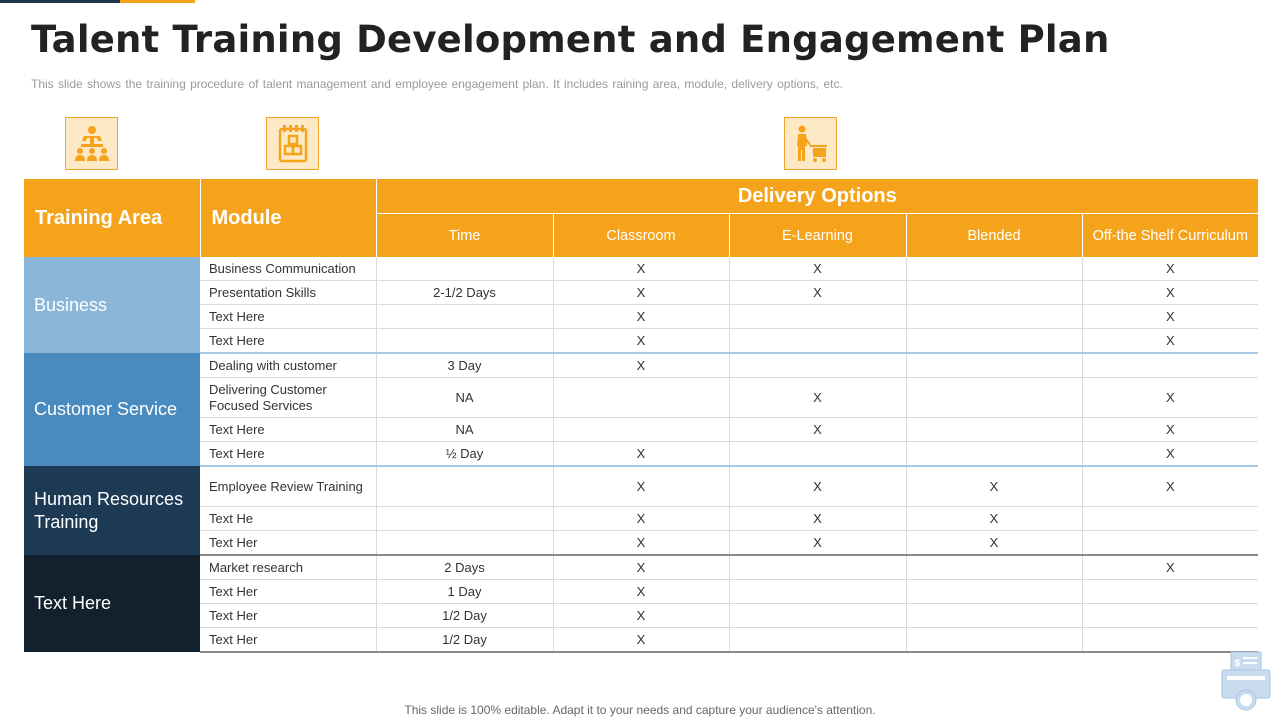  What do you see at coordinates (817, 196) in the screenshot?
I see `header-delivery-options: Delivery Options` at bounding box center [817, 196].